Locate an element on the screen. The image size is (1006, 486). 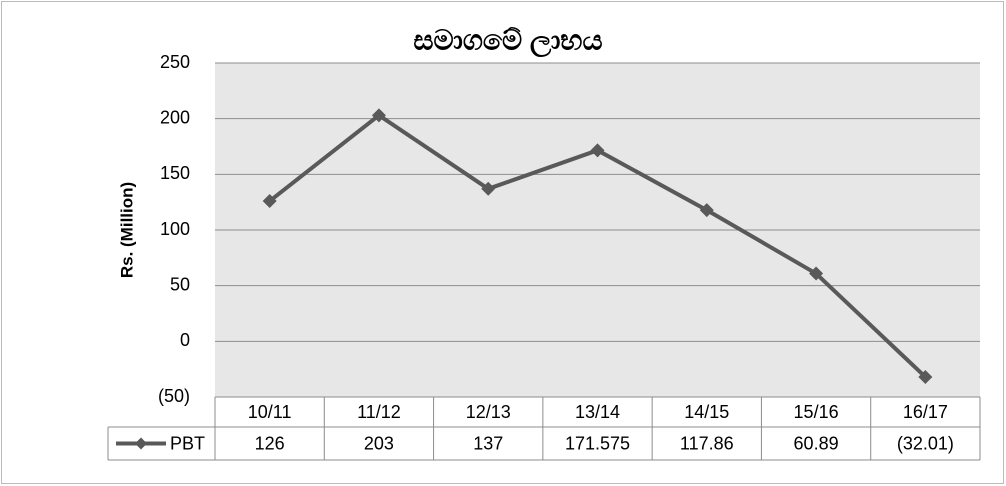
x-tick-label: 16/17 is located at coordinates (925, 412).